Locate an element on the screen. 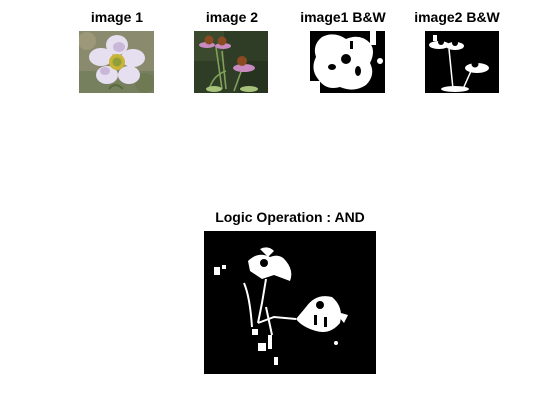 The image size is (560, 420). image2-bw-binary is located at coordinates (462, 62).